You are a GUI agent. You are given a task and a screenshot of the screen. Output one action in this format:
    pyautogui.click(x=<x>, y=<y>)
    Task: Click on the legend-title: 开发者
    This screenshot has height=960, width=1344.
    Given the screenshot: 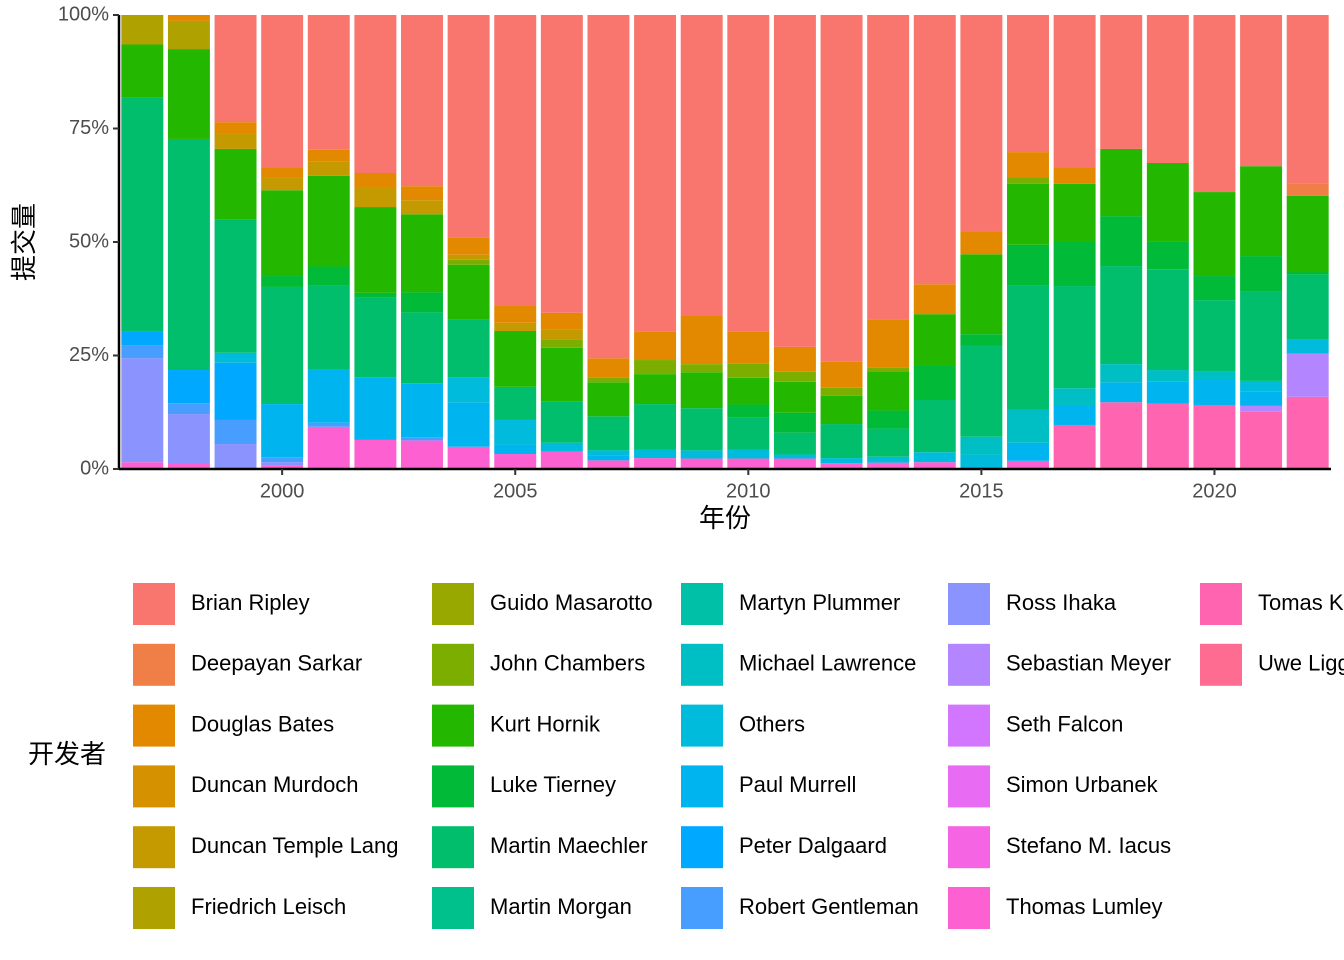 What is the action you would take?
    pyautogui.click(x=67, y=754)
    